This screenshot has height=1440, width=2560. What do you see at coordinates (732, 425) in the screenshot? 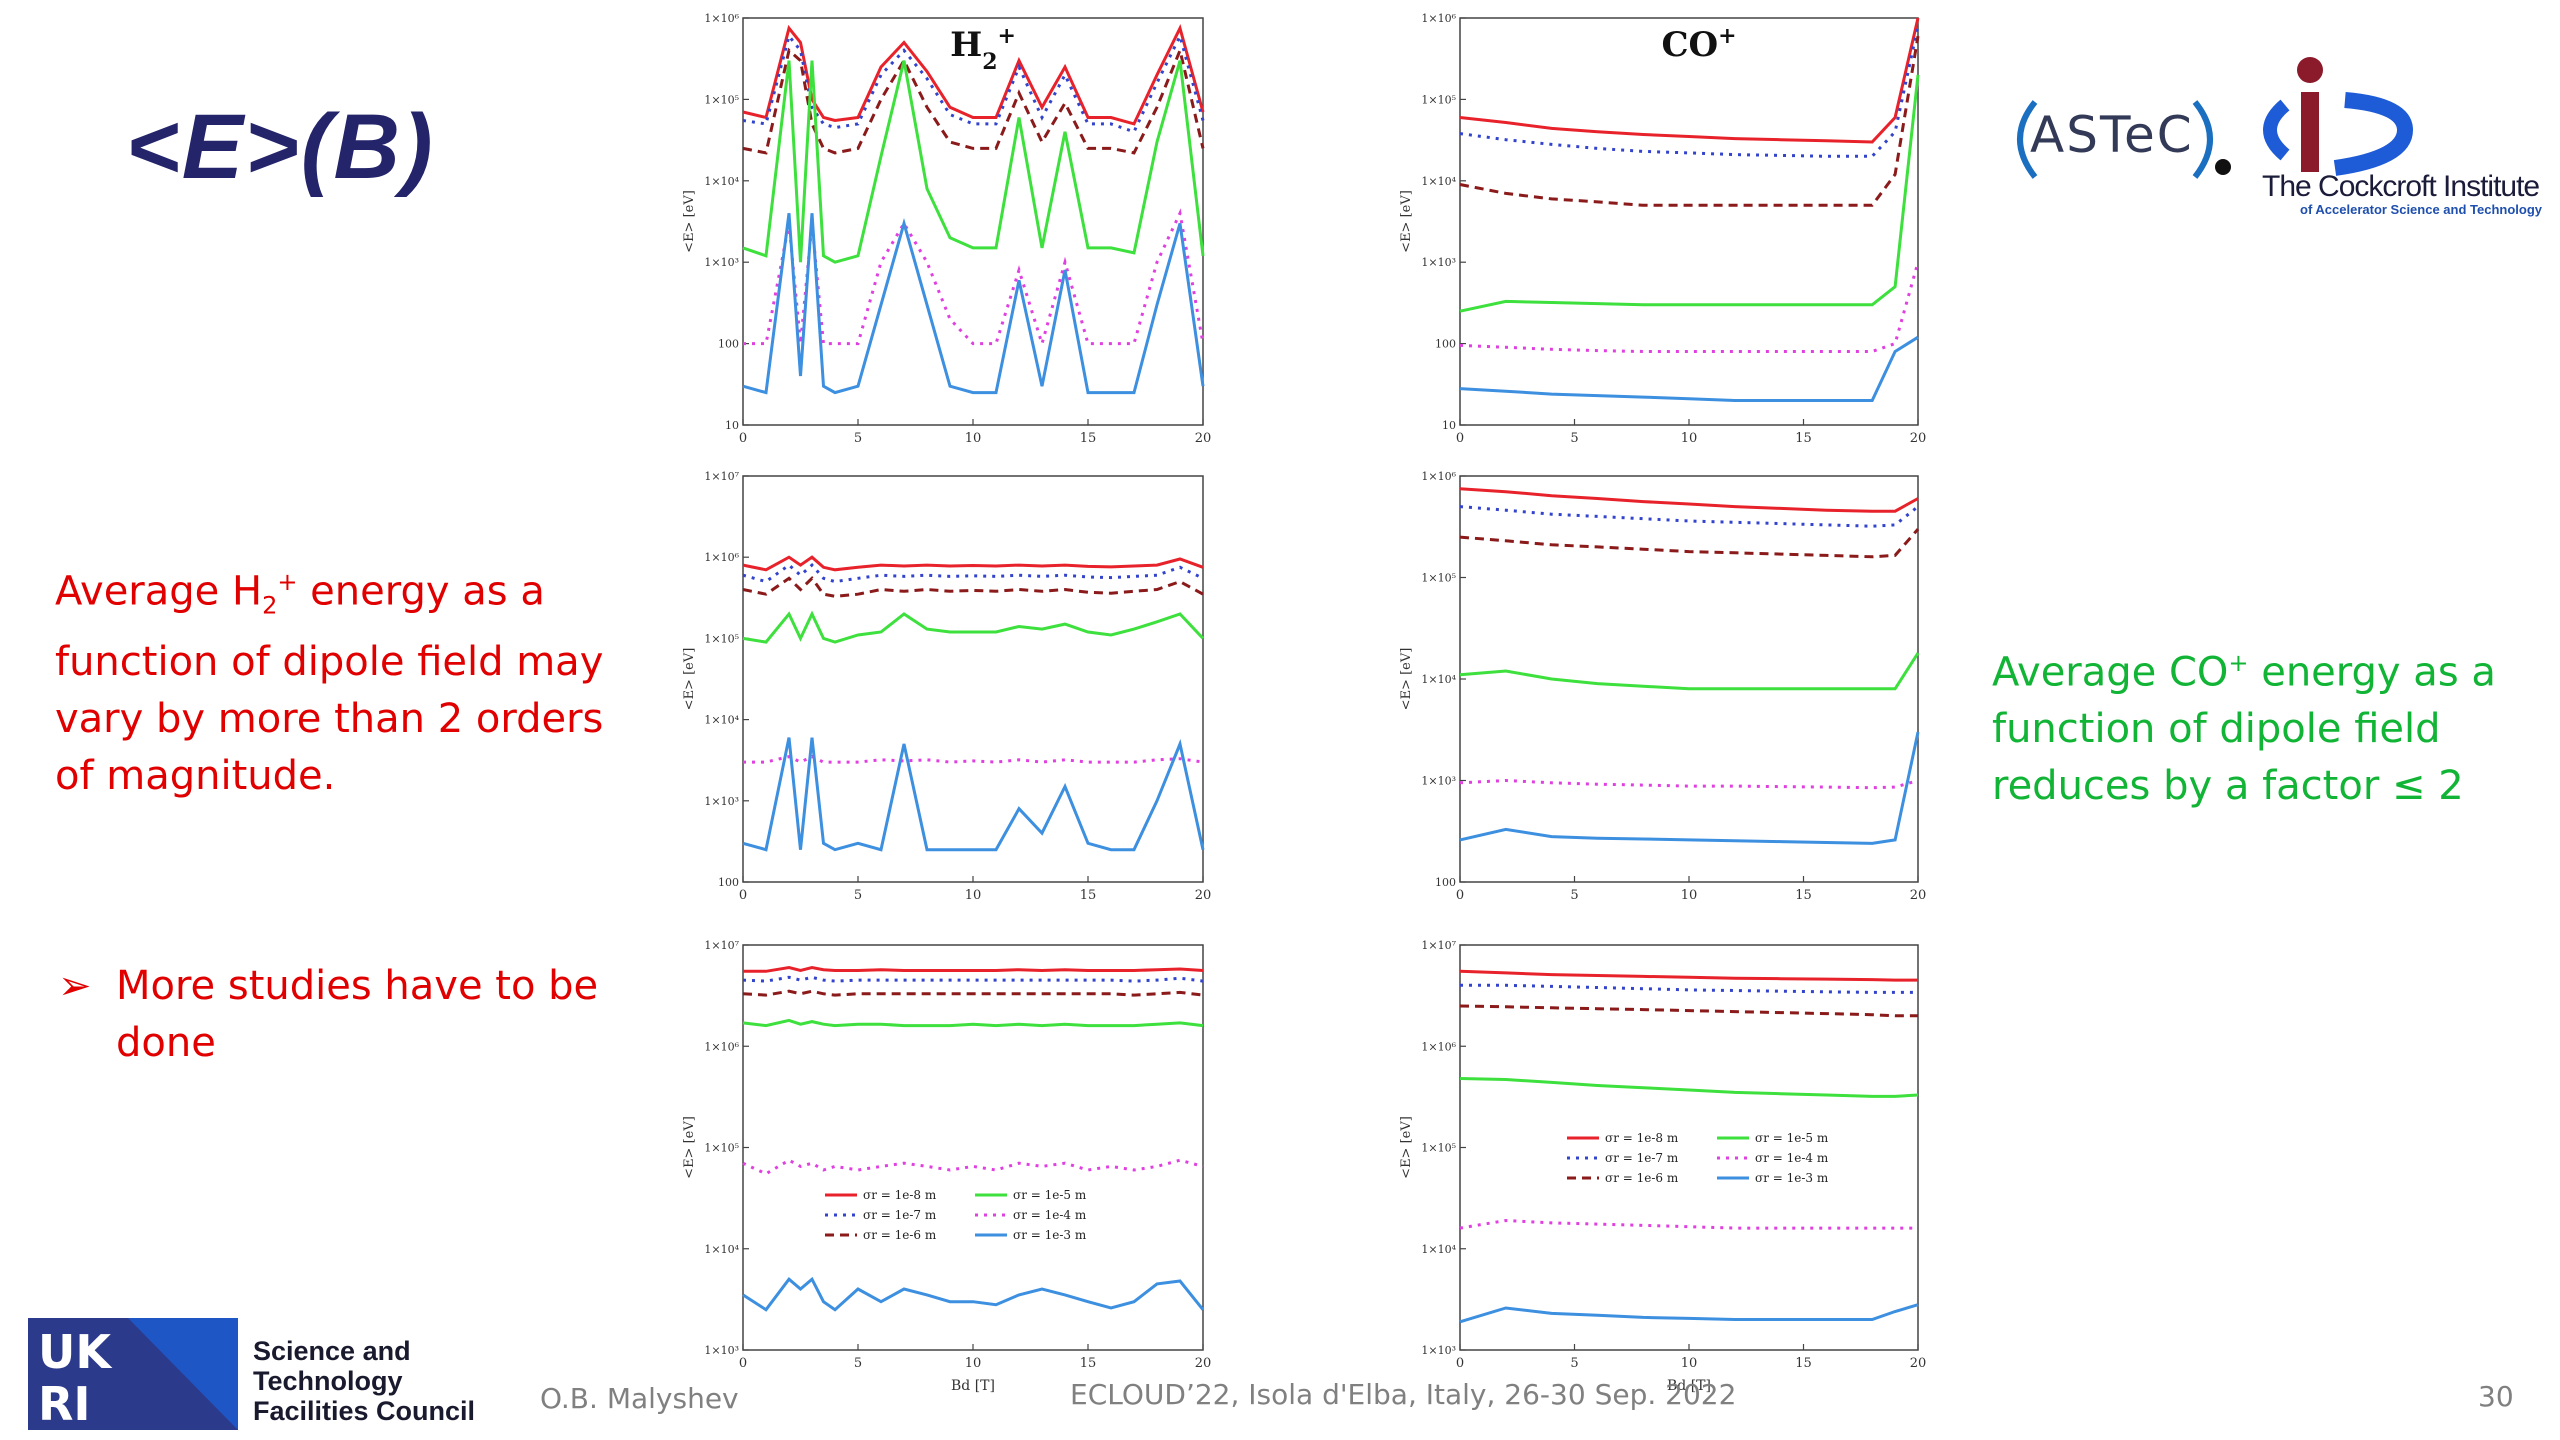
I see `y-tick-label: 10` at bounding box center [732, 425].